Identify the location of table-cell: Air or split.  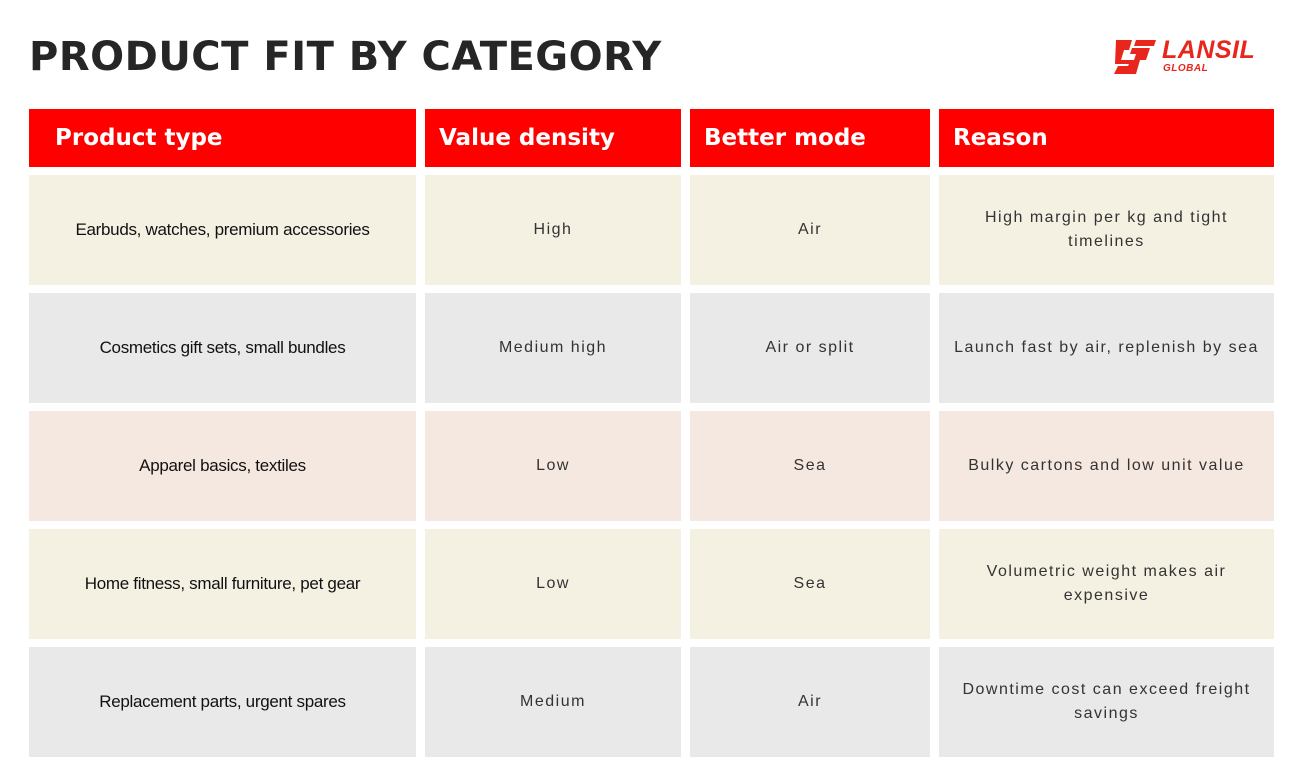
(810, 348).